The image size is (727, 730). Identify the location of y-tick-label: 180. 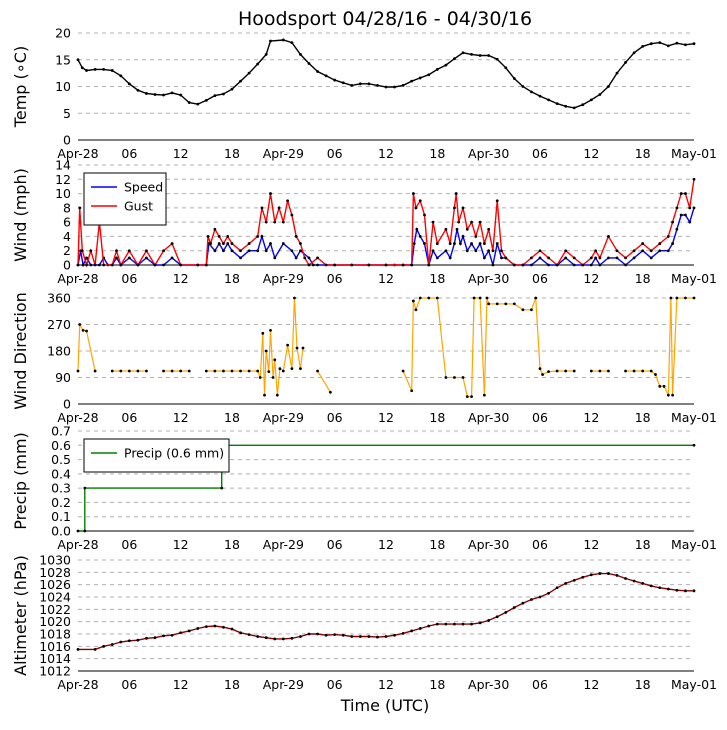
(59, 351).